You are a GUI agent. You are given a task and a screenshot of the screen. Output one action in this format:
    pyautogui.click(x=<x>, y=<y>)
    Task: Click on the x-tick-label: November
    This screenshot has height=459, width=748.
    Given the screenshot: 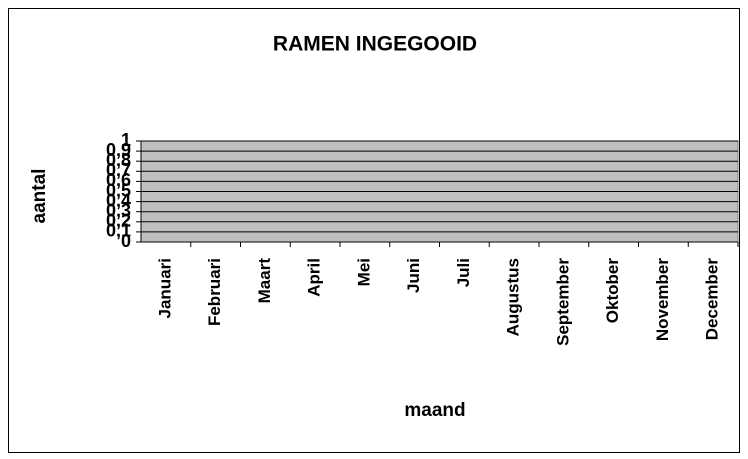 What is the action you would take?
    pyautogui.click(x=662, y=300)
    